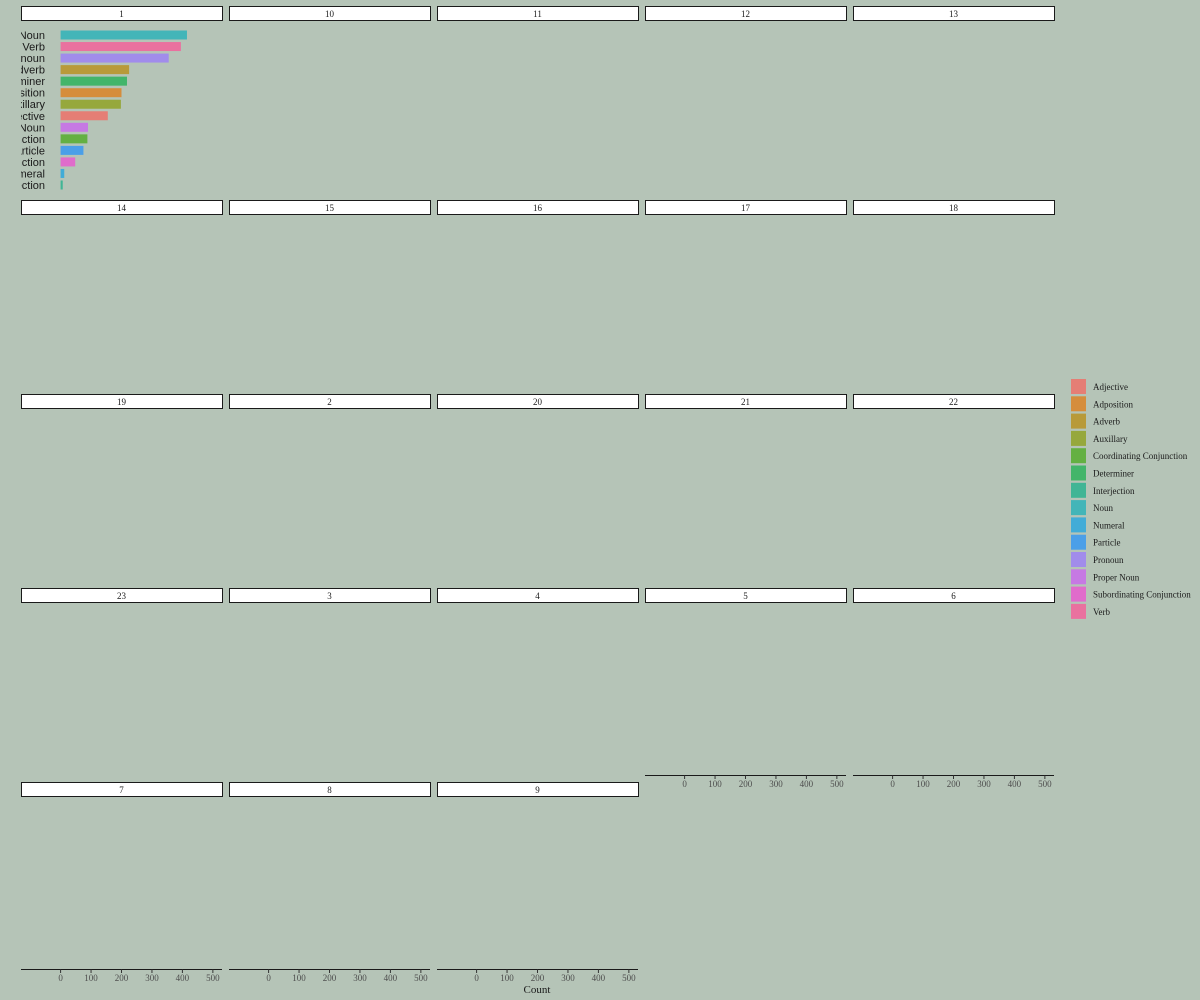 The image size is (1200, 1000). What do you see at coordinates (24, 59) in the screenshot?
I see `y-tick-label: Pronoun` at bounding box center [24, 59].